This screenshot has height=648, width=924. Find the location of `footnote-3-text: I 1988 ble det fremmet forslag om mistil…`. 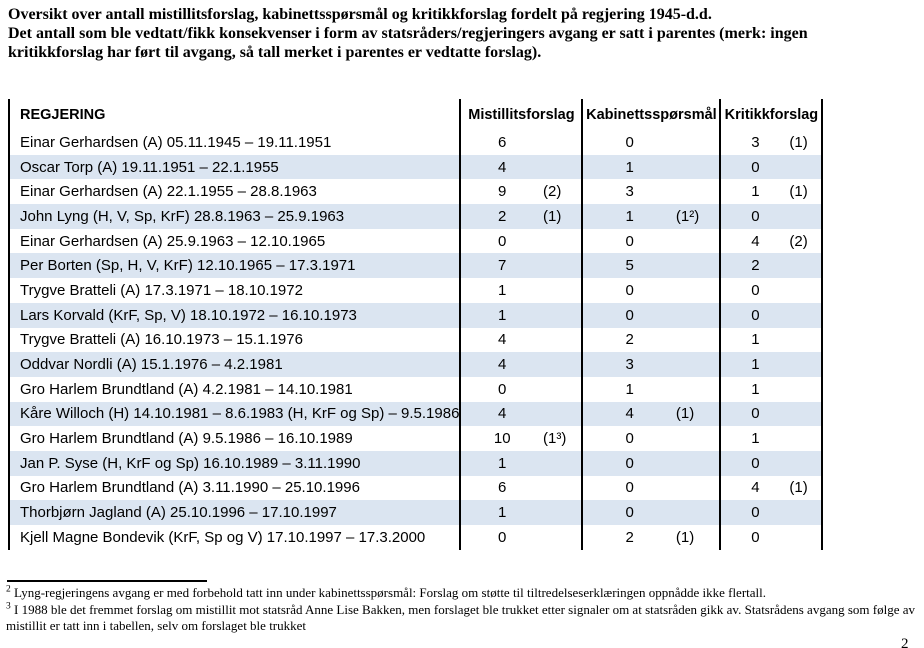

footnote-3-text: I 1988 ble det fremmet forslag om mistil… is located at coordinates (460, 617).